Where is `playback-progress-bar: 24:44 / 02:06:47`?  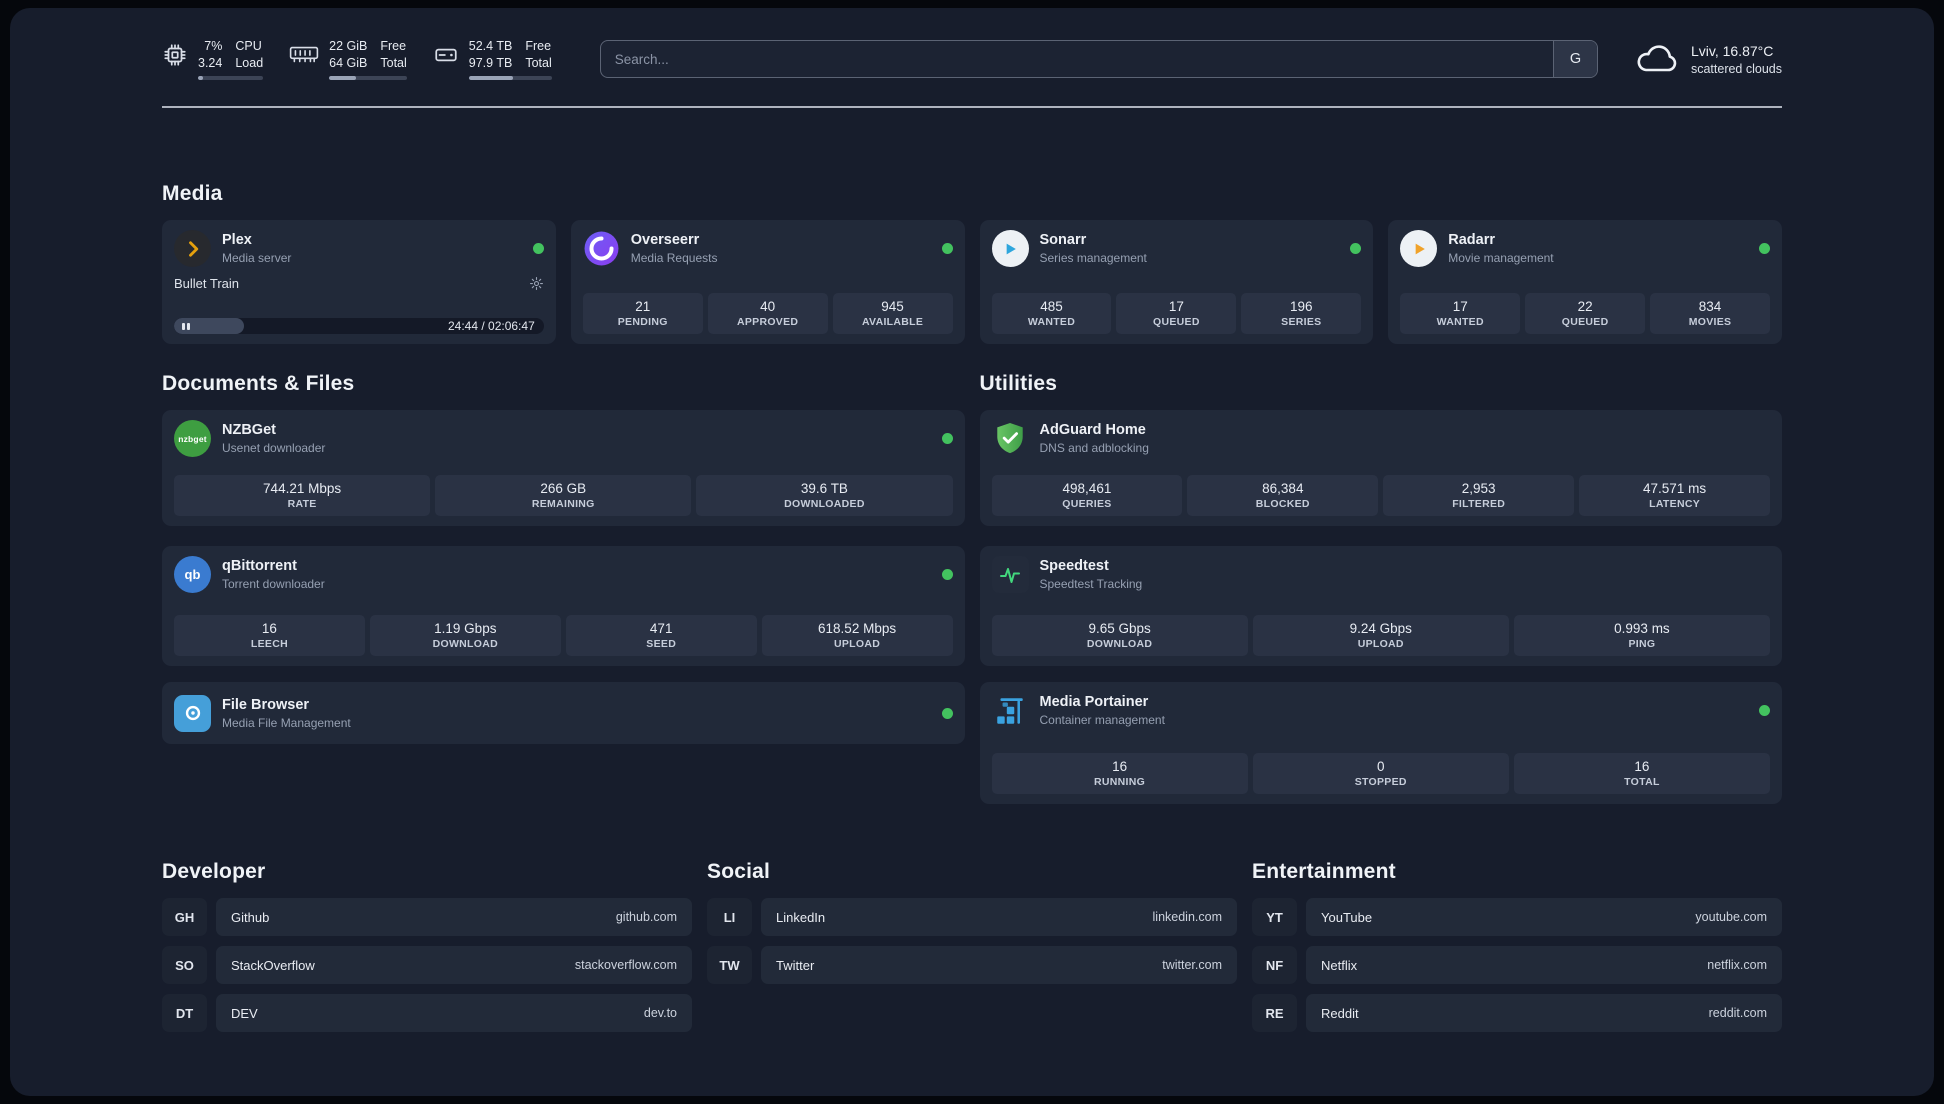
playback-progress-bar: 24:44 / 02:06:47 is located at coordinates (359, 326).